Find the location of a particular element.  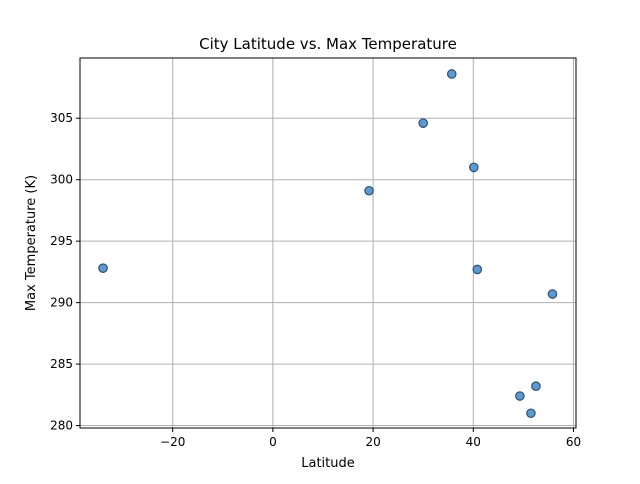

y-tick-label: 305 is located at coordinates (61, 118).